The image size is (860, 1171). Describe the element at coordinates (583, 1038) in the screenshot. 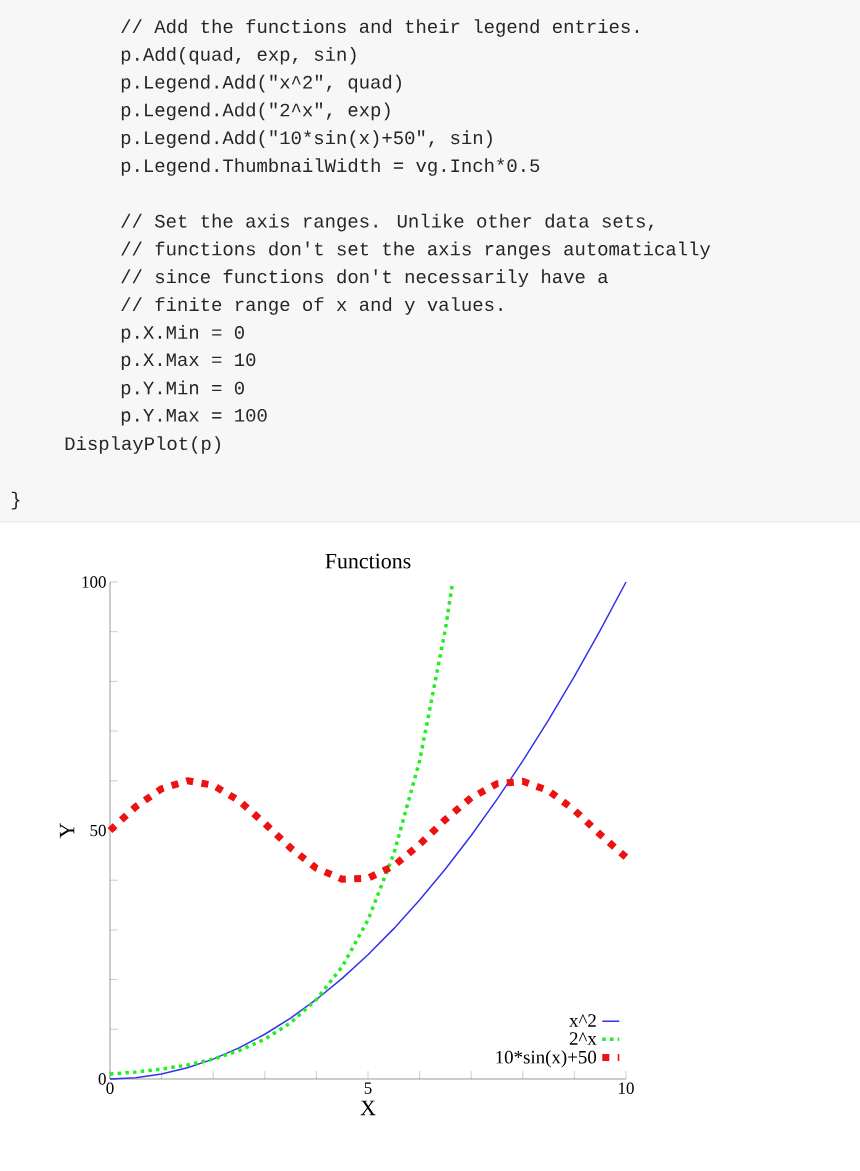

I see `legend-label: 2^x` at that location.